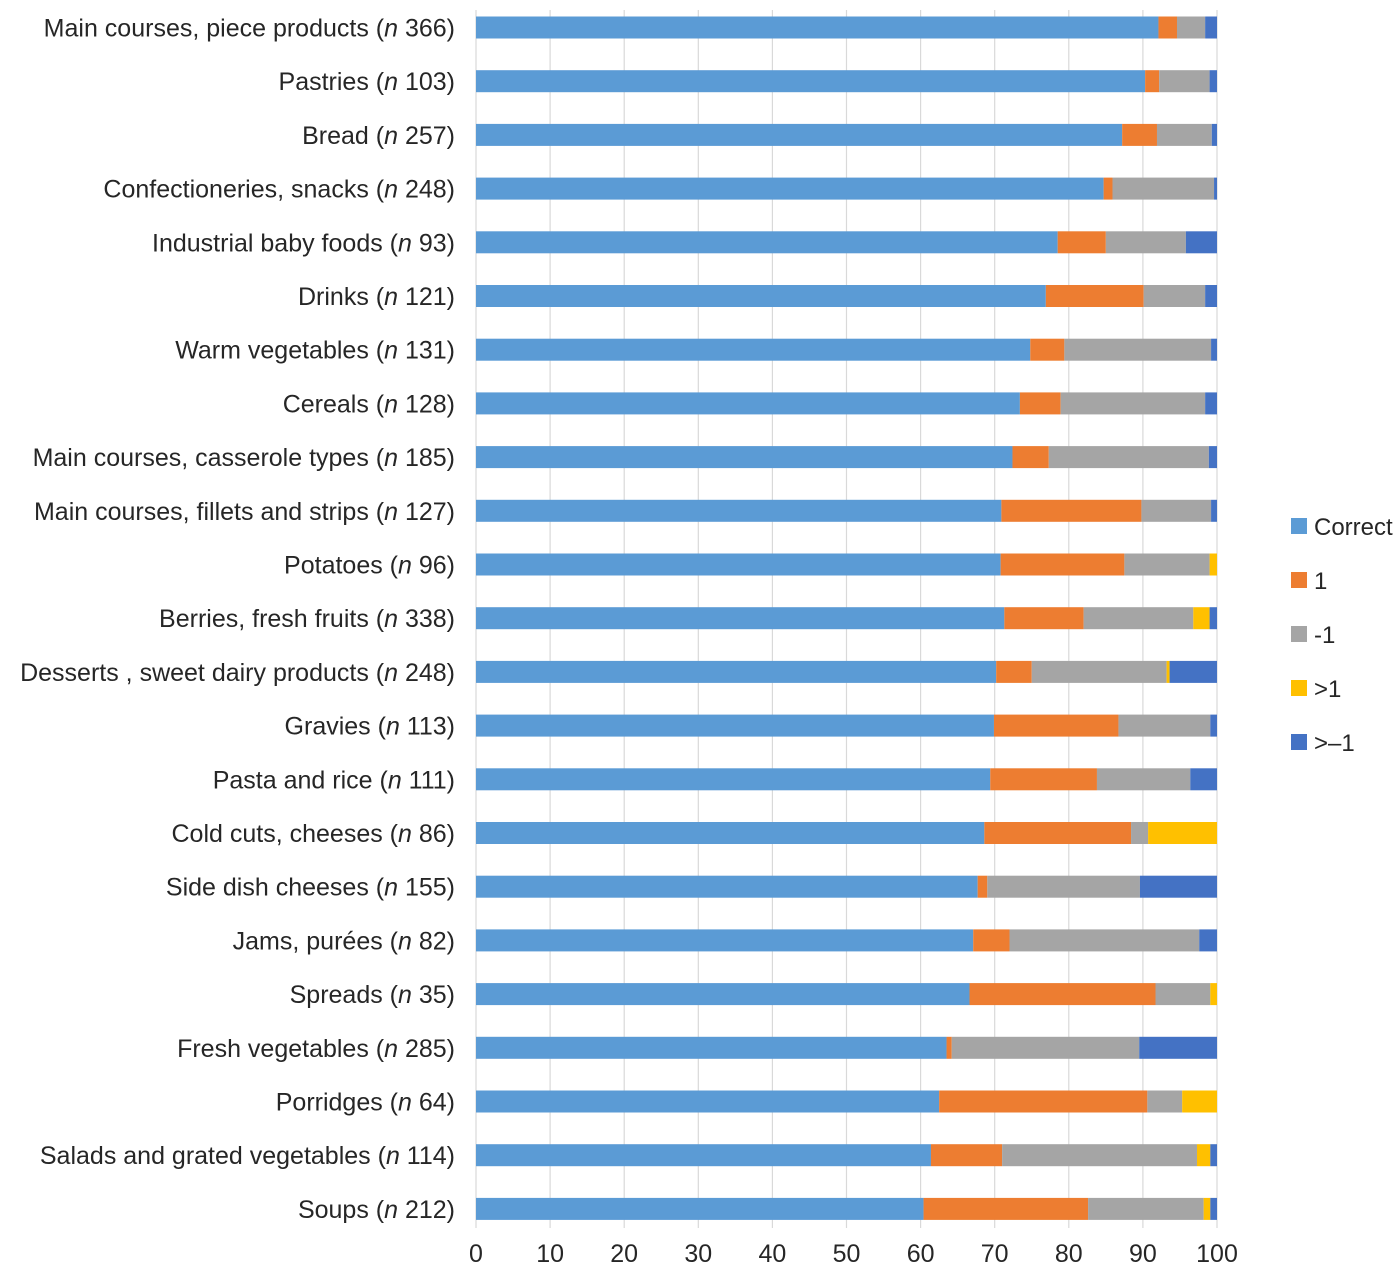 This screenshot has width=1400, height=1272. What do you see at coordinates (310, 888) in the screenshot?
I see `category-label: Side dish cheeses (n 155)` at bounding box center [310, 888].